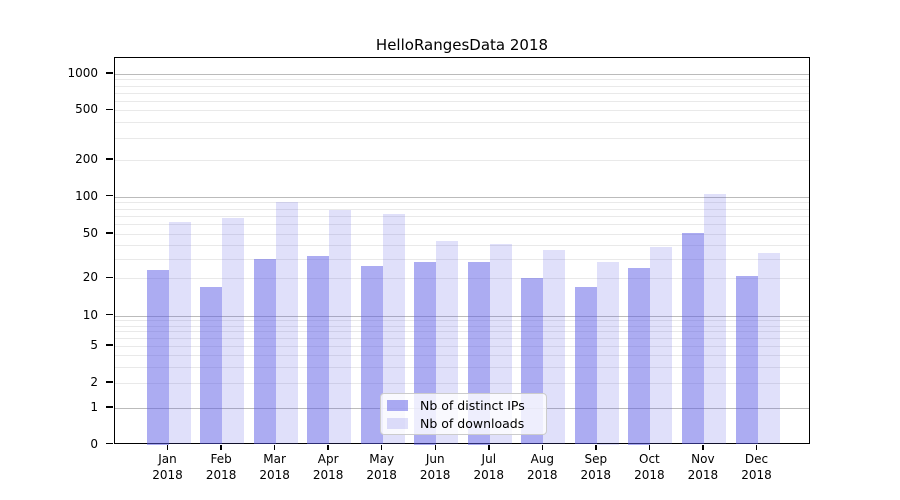  What do you see at coordinates (489, 459) in the screenshot?
I see `x-label-month: Jul` at bounding box center [489, 459].